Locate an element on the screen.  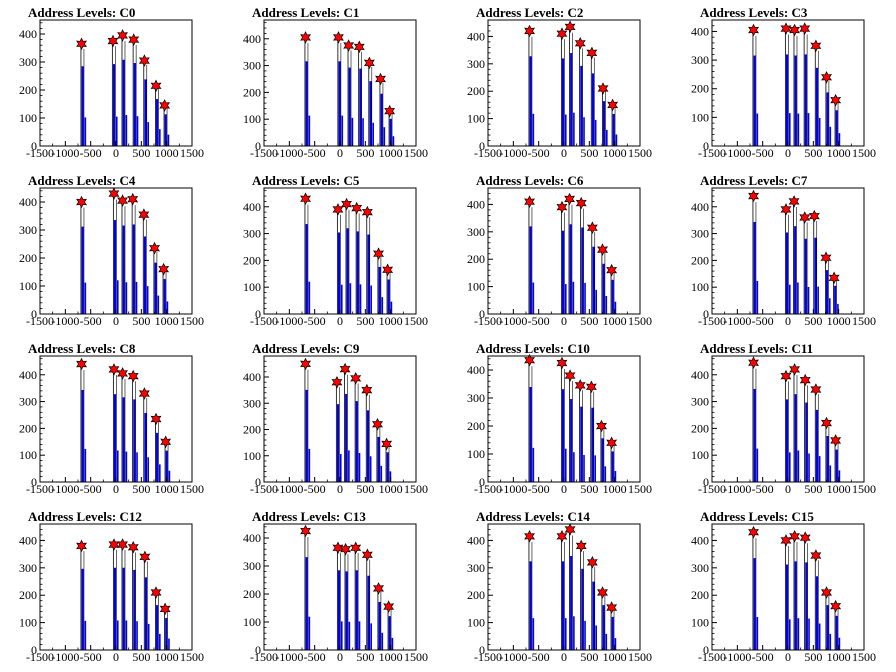
y-tick-label: 0 is located at coordinates (706, 146).